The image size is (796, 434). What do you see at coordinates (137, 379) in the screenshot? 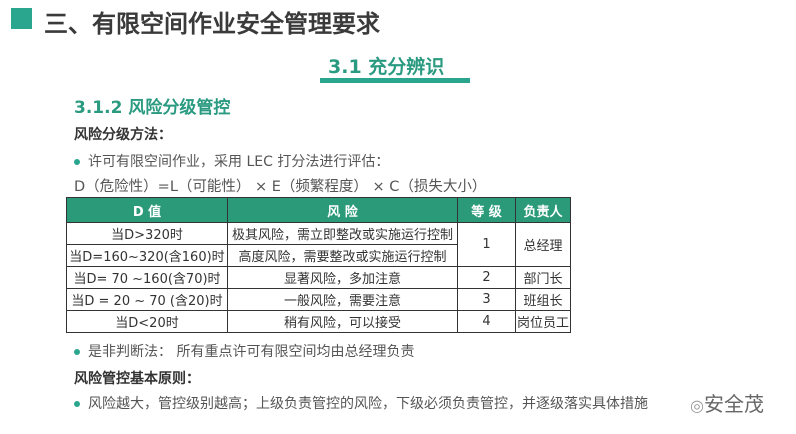
I see `principle-label: 风险管控基本原则：` at bounding box center [137, 379].